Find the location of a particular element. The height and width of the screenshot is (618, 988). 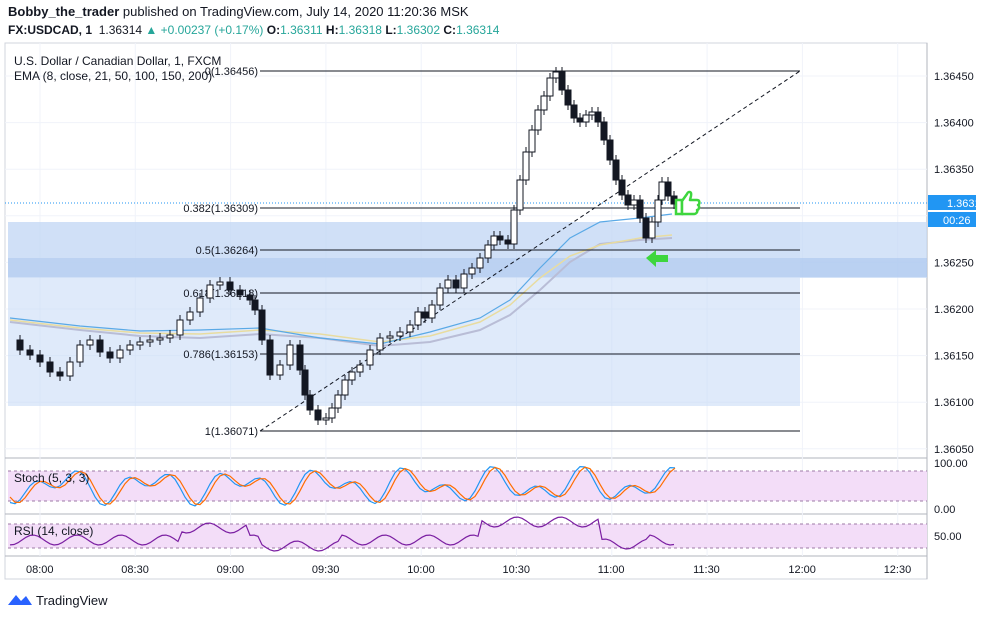

price-tick-label: 1.36200 is located at coordinates (954, 310).